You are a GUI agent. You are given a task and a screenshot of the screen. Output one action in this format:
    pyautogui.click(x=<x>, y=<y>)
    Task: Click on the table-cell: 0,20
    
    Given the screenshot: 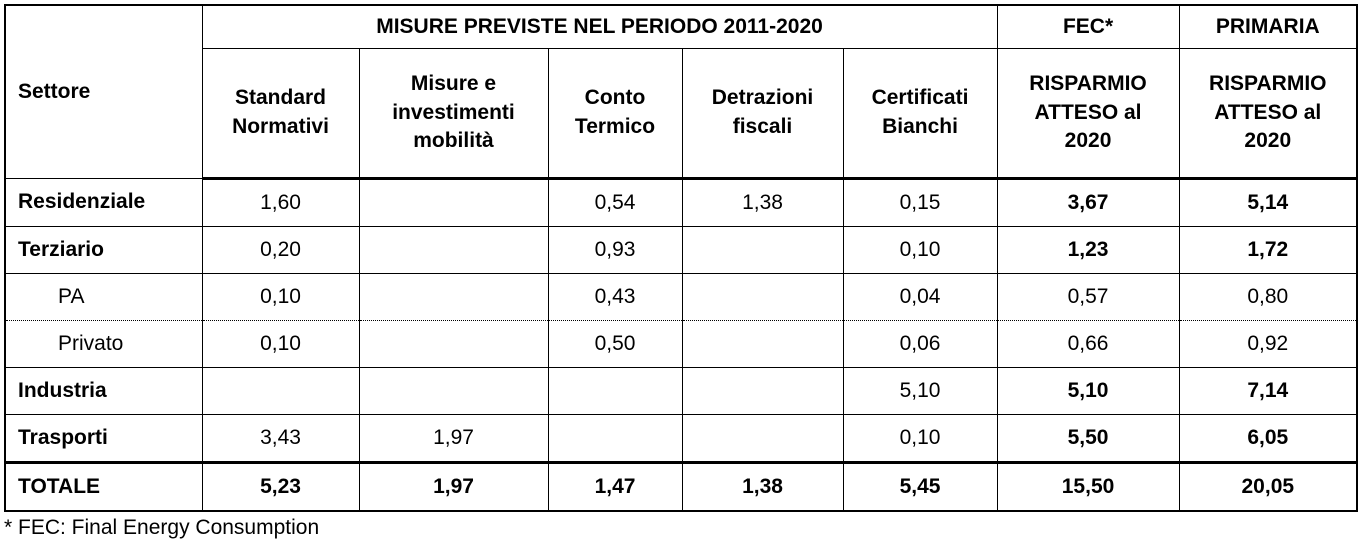 What is the action you would take?
    pyautogui.click(x=280, y=250)
    